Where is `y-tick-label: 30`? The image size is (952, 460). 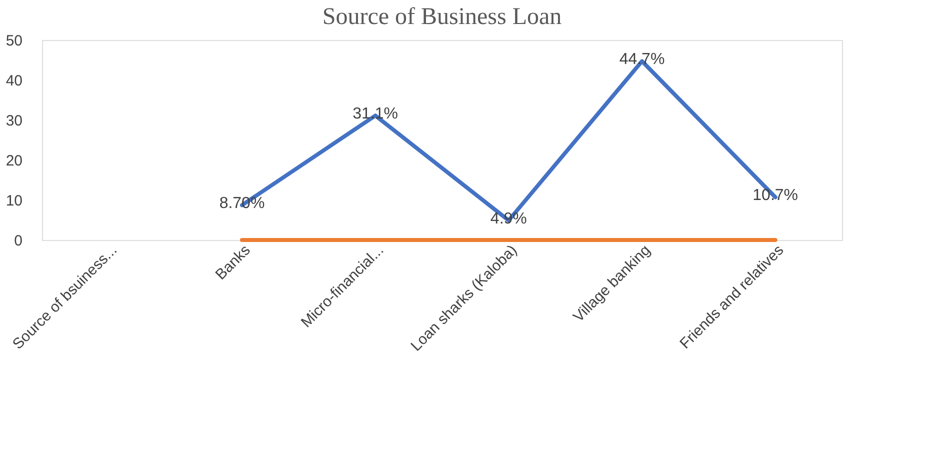
y-tick-label: 30 is located at coordinates (14, 121).